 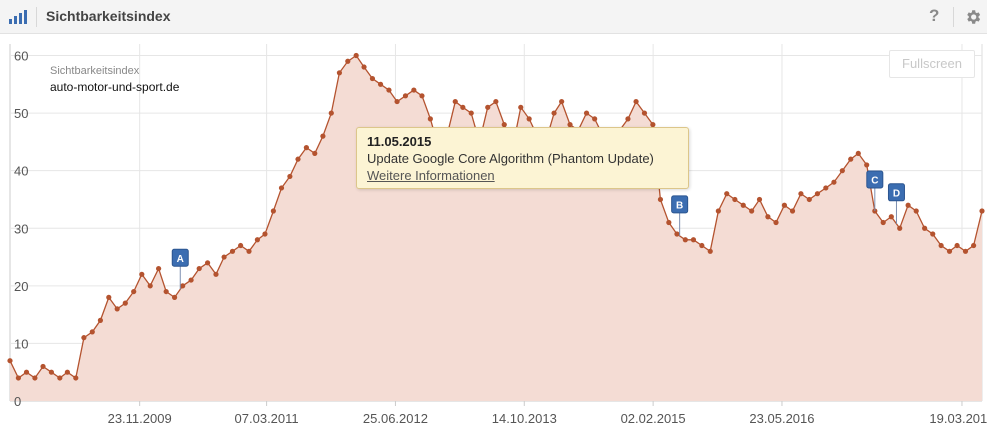 I want to click on event-flag-a, so click(x=180, y=257).